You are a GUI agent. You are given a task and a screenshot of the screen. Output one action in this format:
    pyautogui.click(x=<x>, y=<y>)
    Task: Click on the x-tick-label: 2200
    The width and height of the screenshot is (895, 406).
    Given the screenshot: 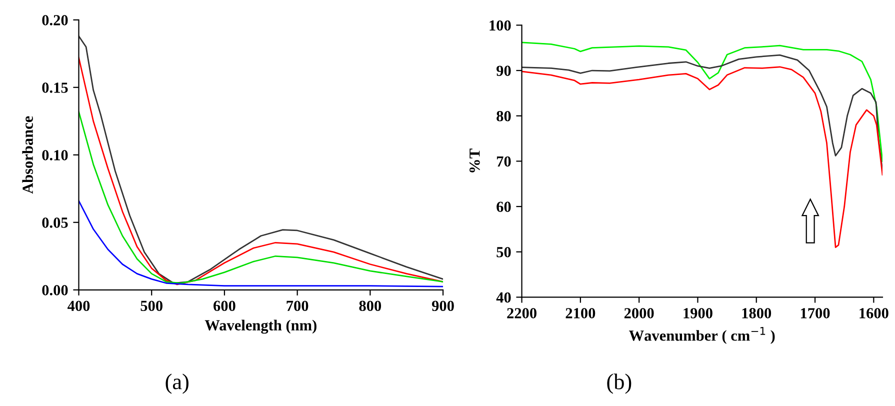 What is the action you would take?
    pyautogui.click(x=521, y=313)
    